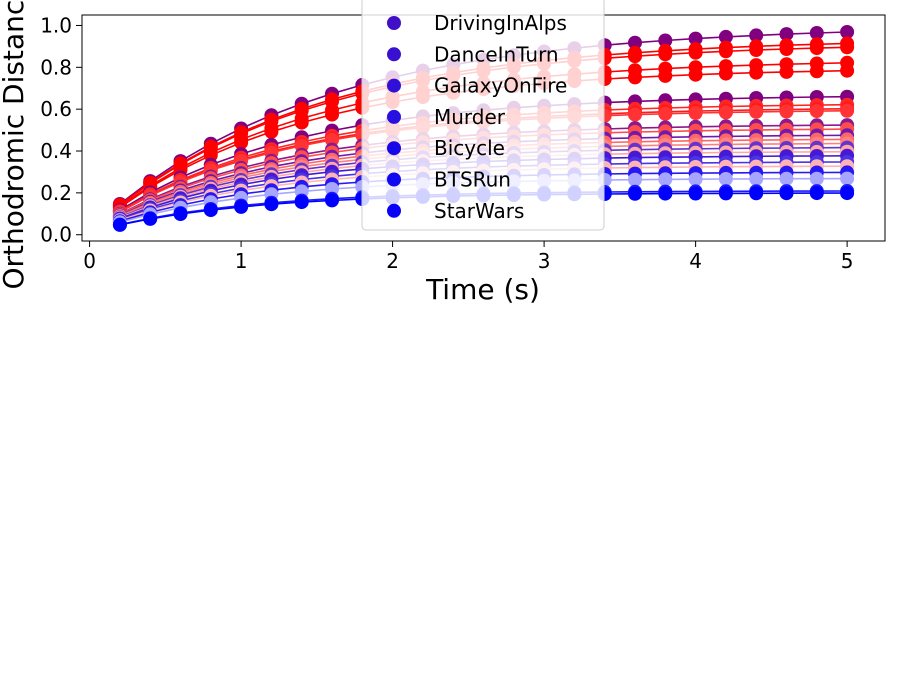 This screenshot has height=700, width=900. Describe the element at coordinates (472, 180) in the screenshot. I see `legend-label: BTSRun` at that location.